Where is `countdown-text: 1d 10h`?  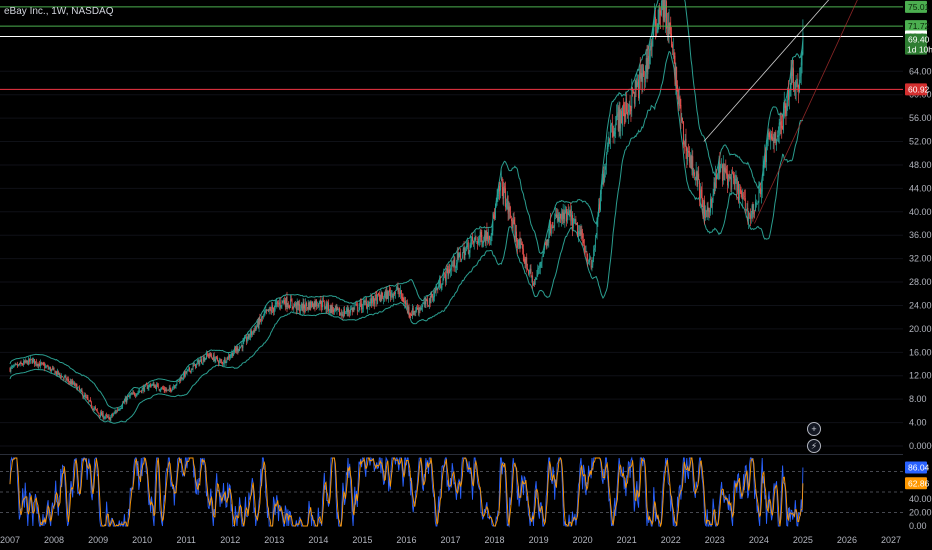 countdown-text: 1d 10h is located at coordinates (919, 50).